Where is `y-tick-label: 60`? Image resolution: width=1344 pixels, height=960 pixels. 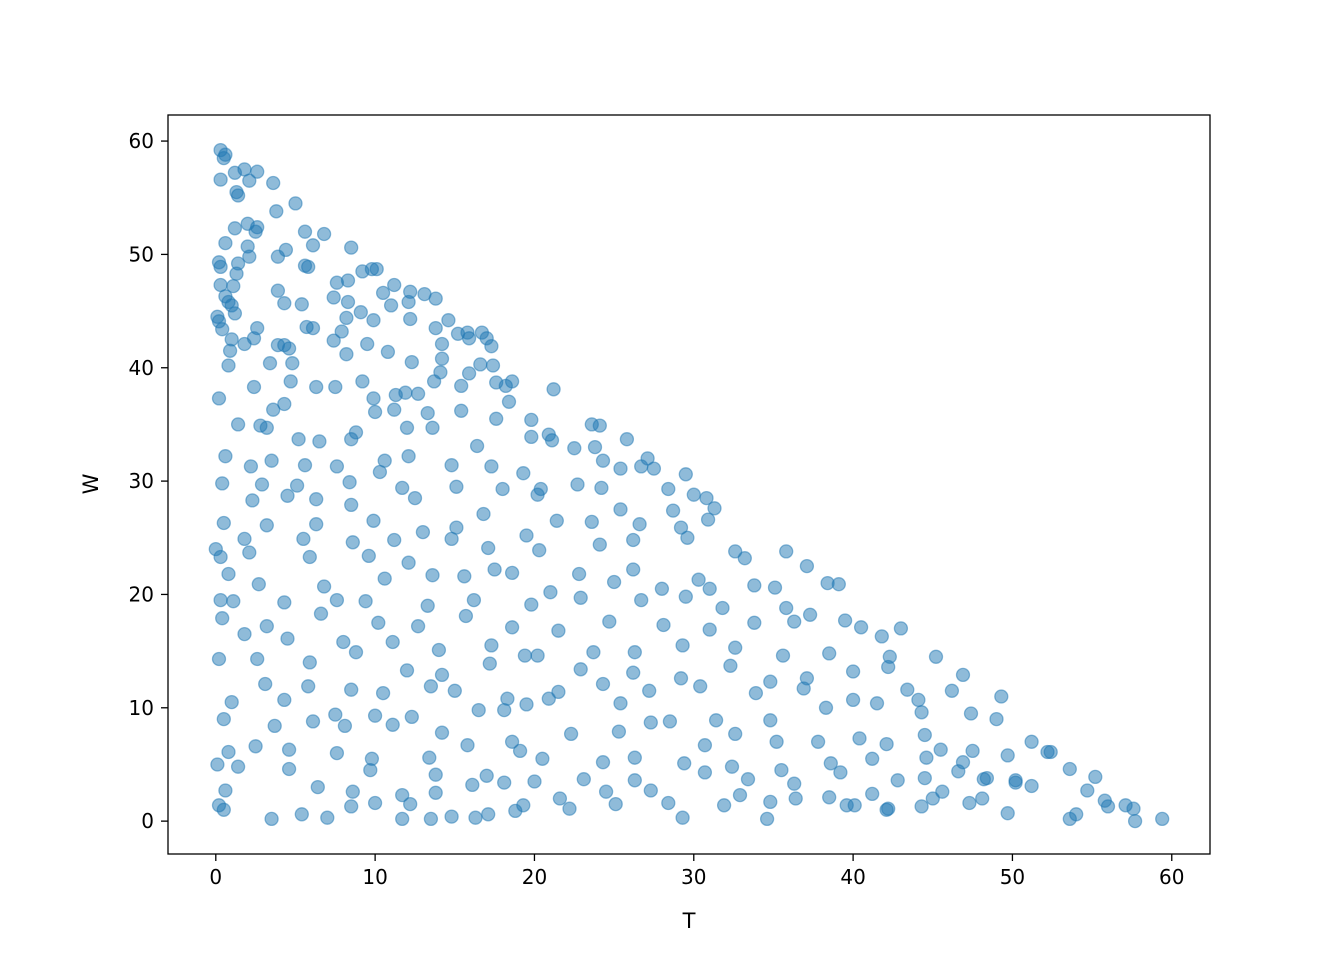
y-tick-label: 60 is located at coordinates (141, 141).